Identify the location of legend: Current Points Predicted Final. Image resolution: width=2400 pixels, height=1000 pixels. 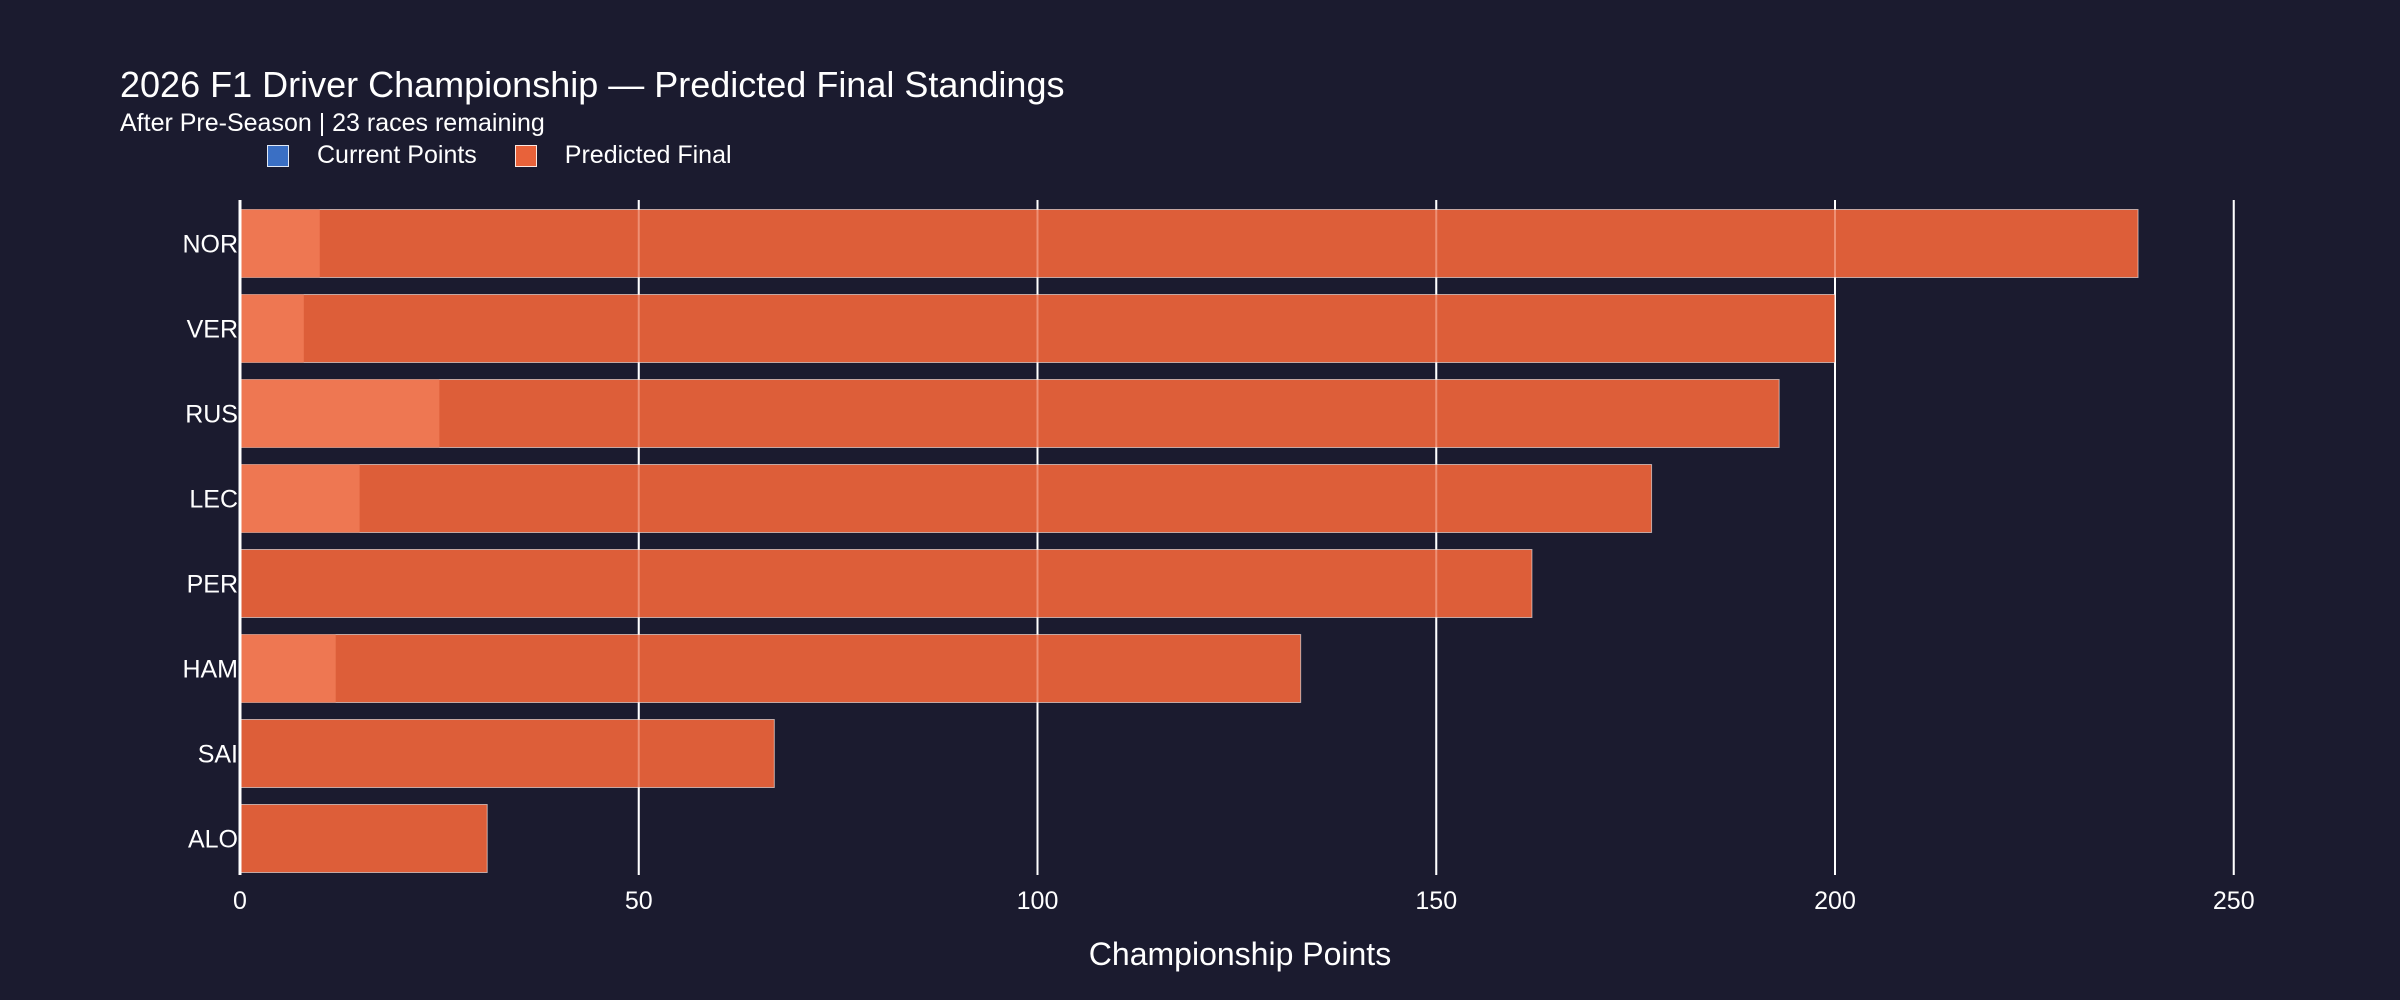
(518, 155).